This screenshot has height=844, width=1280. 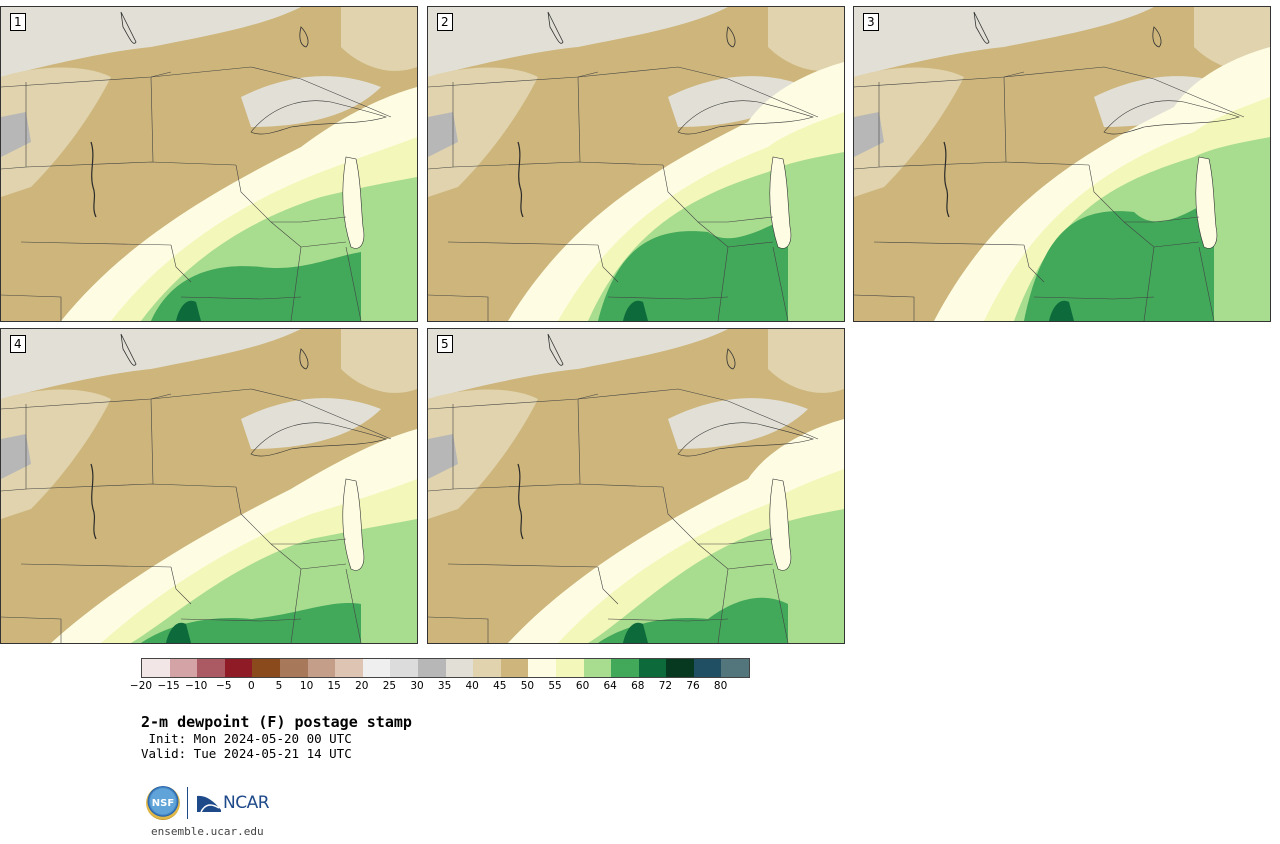 What do you see at coordinates (445, 22) in the screenshot?
I see `panel-number-label: 2` at bounding box center [445, 22].